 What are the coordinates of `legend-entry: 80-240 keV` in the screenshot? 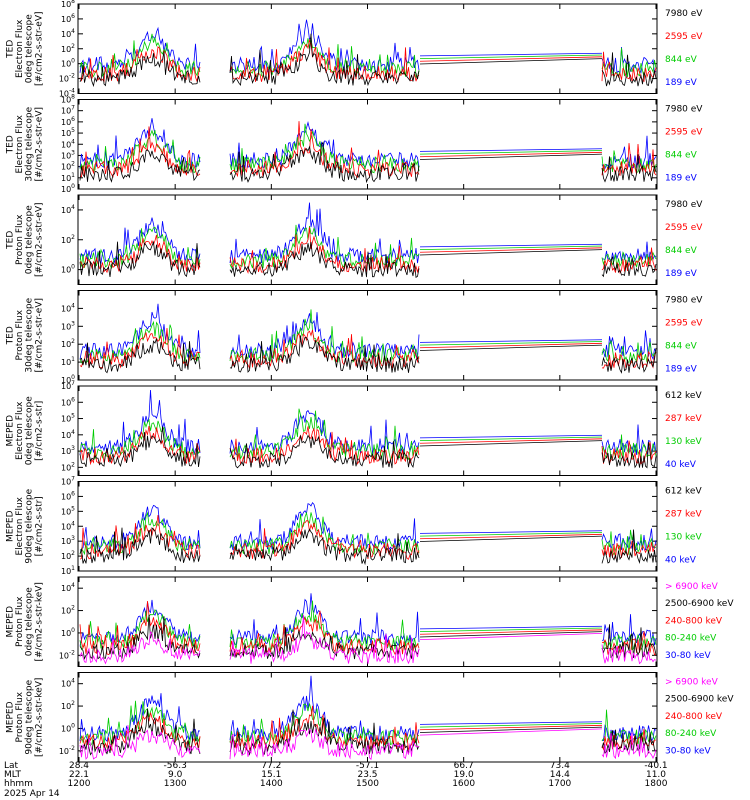 It's located at (691, 639).